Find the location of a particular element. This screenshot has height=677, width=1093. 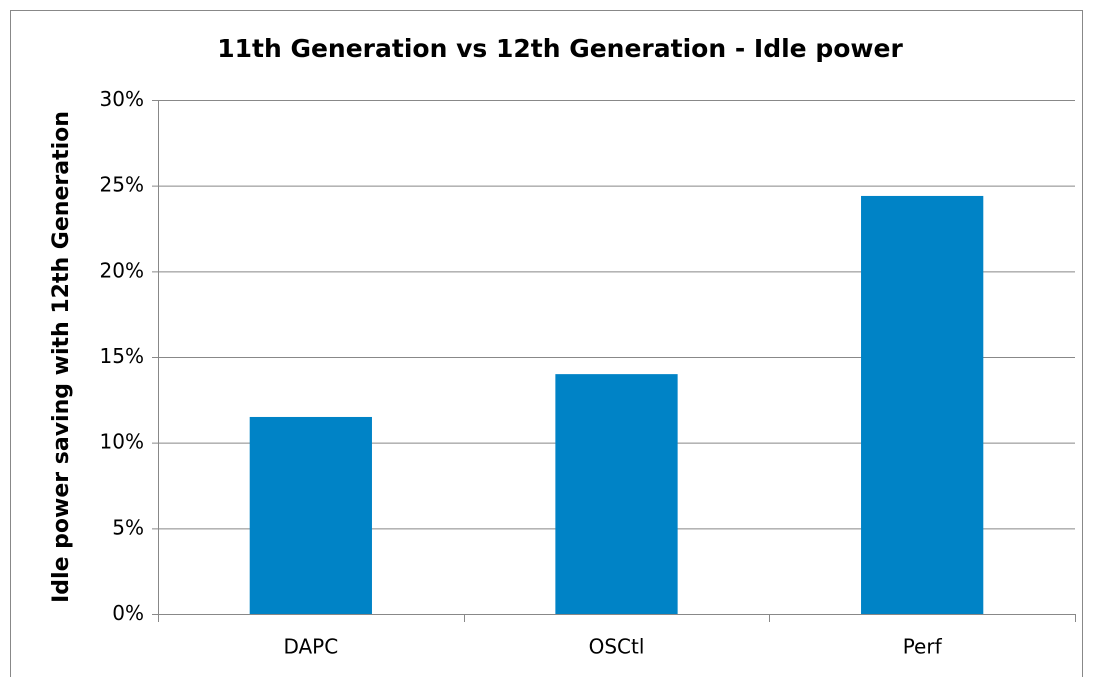

y-tick-label: 15% is located at coordinates (122, 356).